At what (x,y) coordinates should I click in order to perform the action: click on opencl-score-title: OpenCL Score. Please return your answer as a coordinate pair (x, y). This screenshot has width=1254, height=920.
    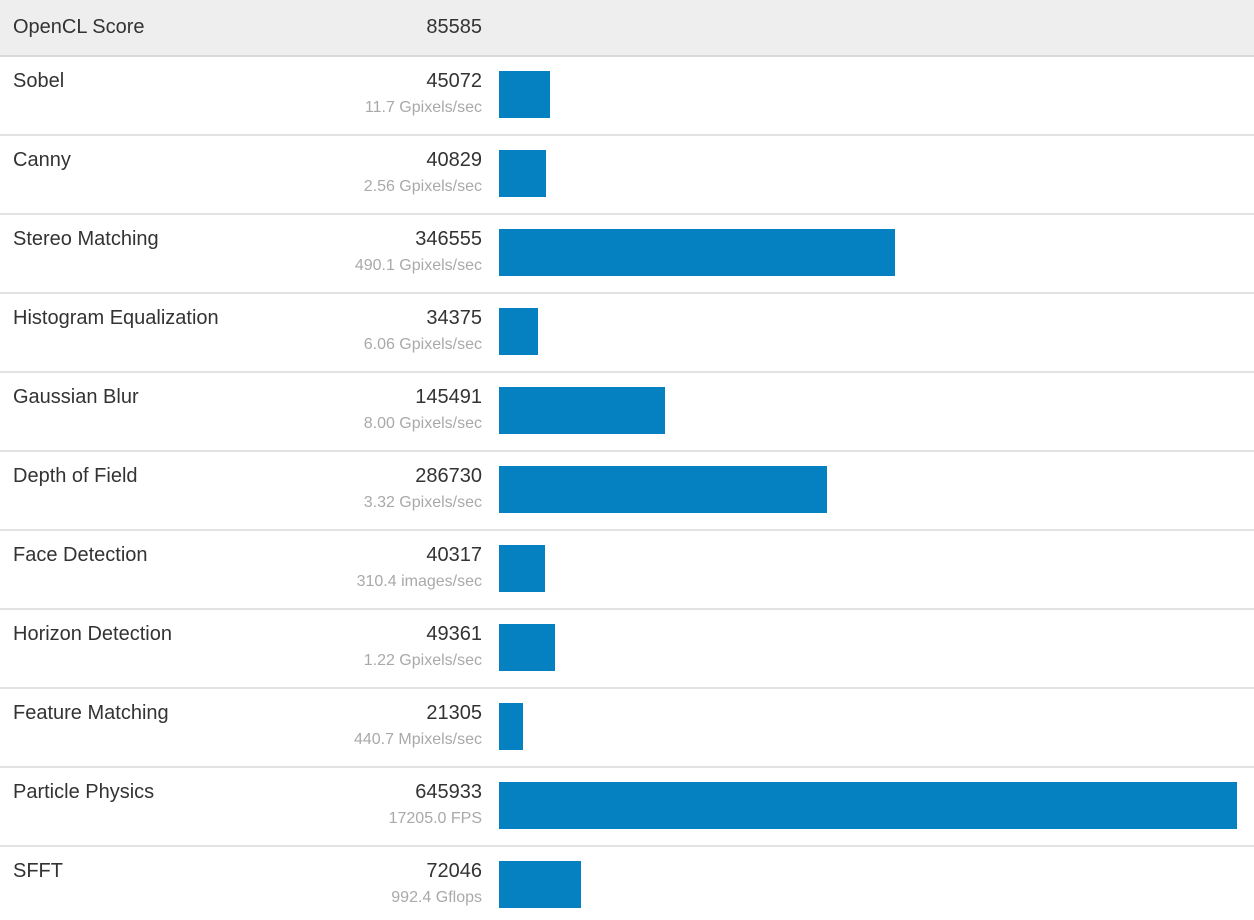
    Looking at the image, I should click on (79, 27).